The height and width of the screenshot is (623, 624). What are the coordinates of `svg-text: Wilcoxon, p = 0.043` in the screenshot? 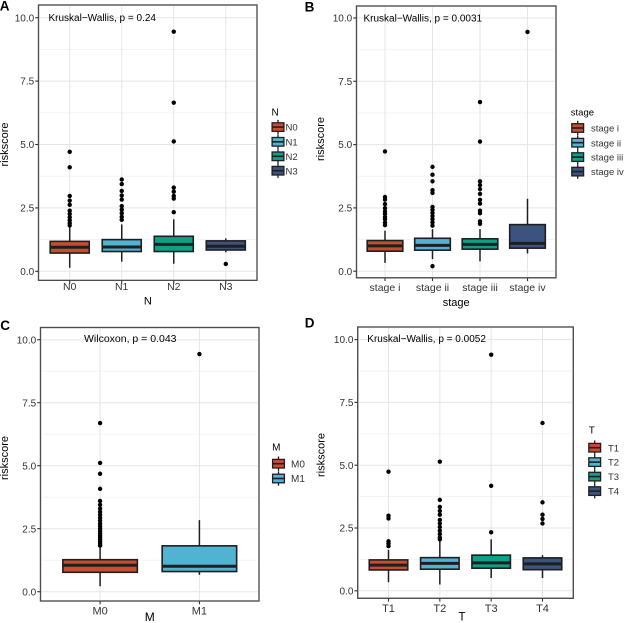 It's located at (130, 339).